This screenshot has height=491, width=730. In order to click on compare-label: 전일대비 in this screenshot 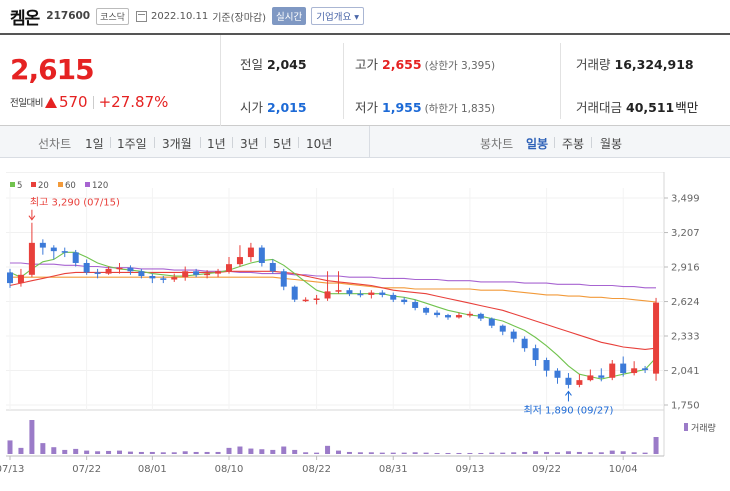, I will do `click(26, 103)`.